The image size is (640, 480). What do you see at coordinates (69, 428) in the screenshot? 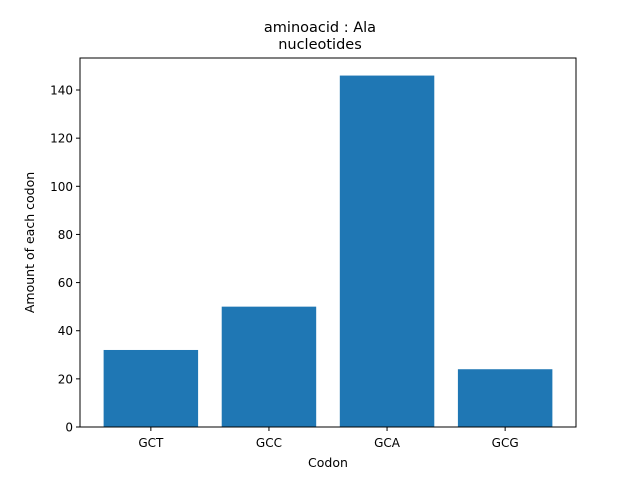
I see `y-tick-label: 0` at bounding box center [69, 428].